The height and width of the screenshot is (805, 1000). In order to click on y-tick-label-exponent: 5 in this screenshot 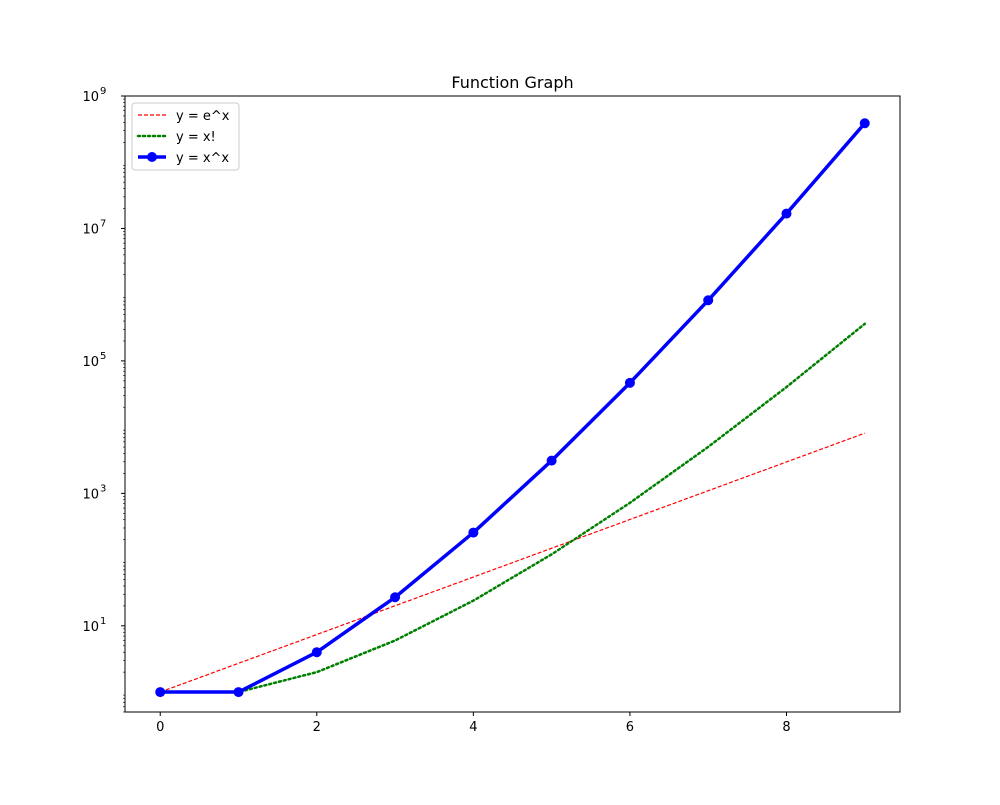, I will do `click(103, 356)`.